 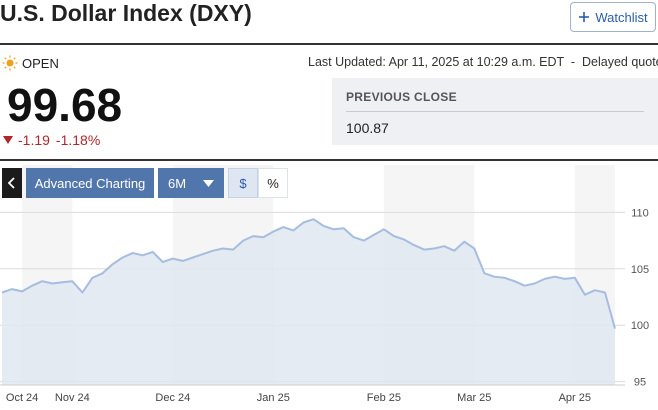 I want to click on back-button, so click(x=12, y=183).